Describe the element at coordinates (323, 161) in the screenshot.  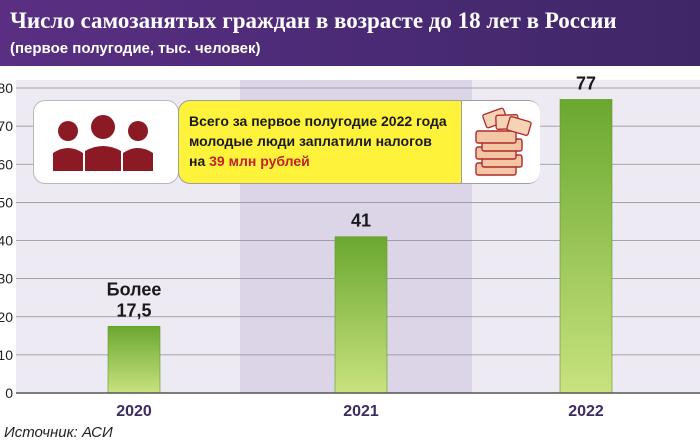
I see `callout-line-3: на 39 млн рублей` at that location.